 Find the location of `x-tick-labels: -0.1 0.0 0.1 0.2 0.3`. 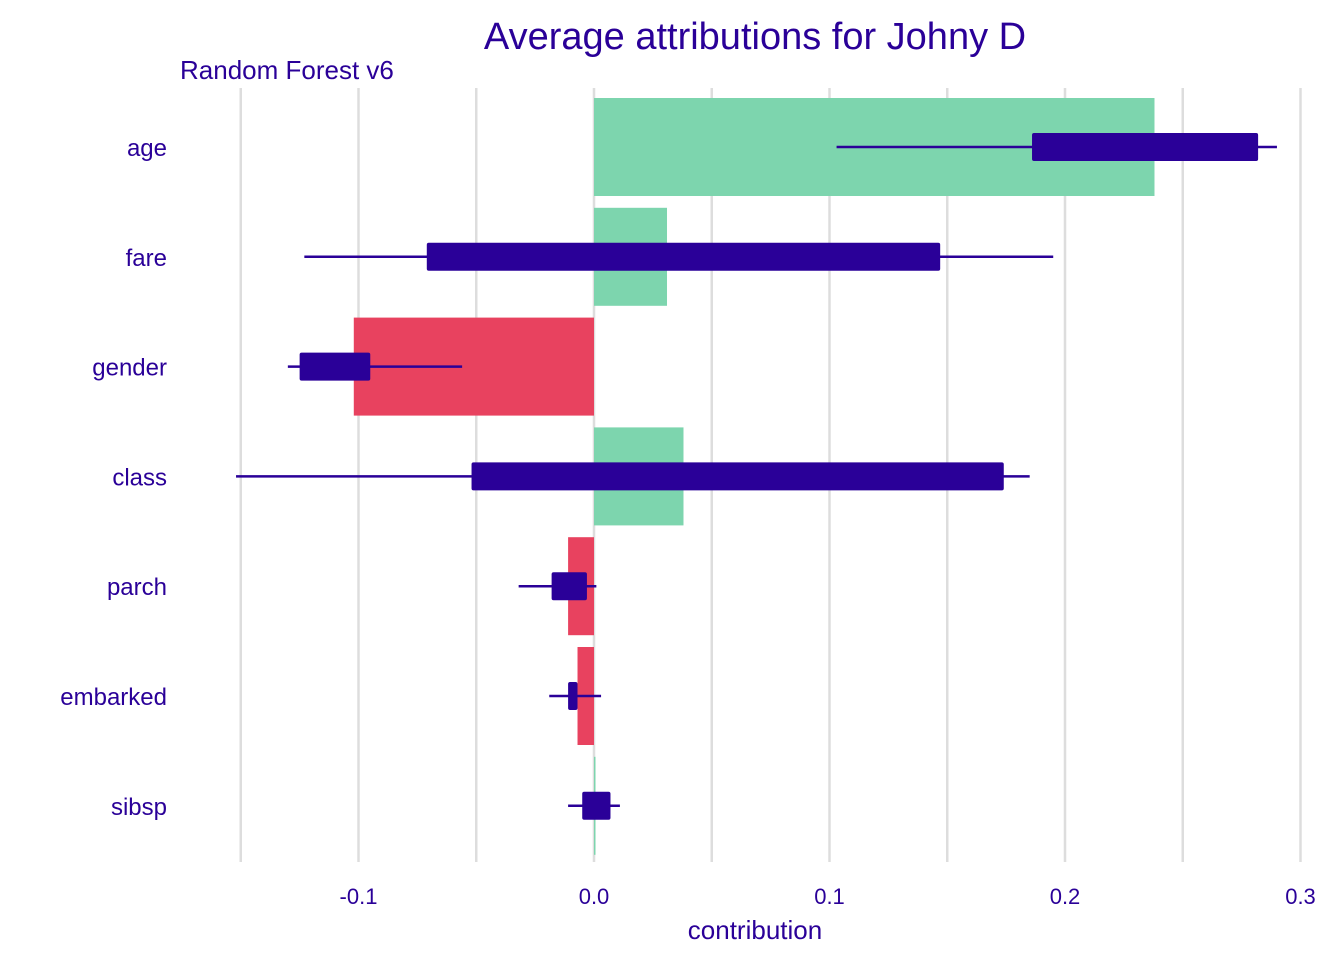

x-tick-labels: -0.1 0.0 0.1 0.2 0.3 is located at coordinates (828, 896).